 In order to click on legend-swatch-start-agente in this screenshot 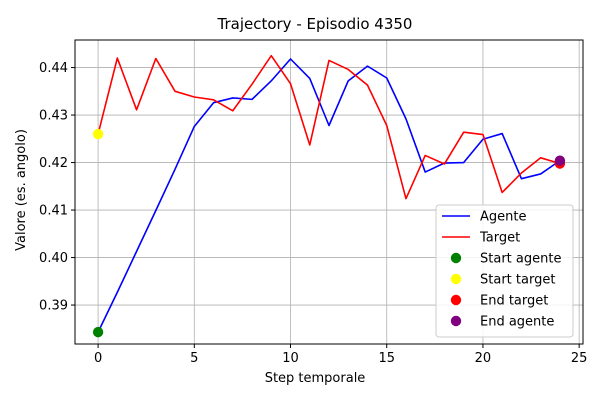, I will do `click(456, 258)`.